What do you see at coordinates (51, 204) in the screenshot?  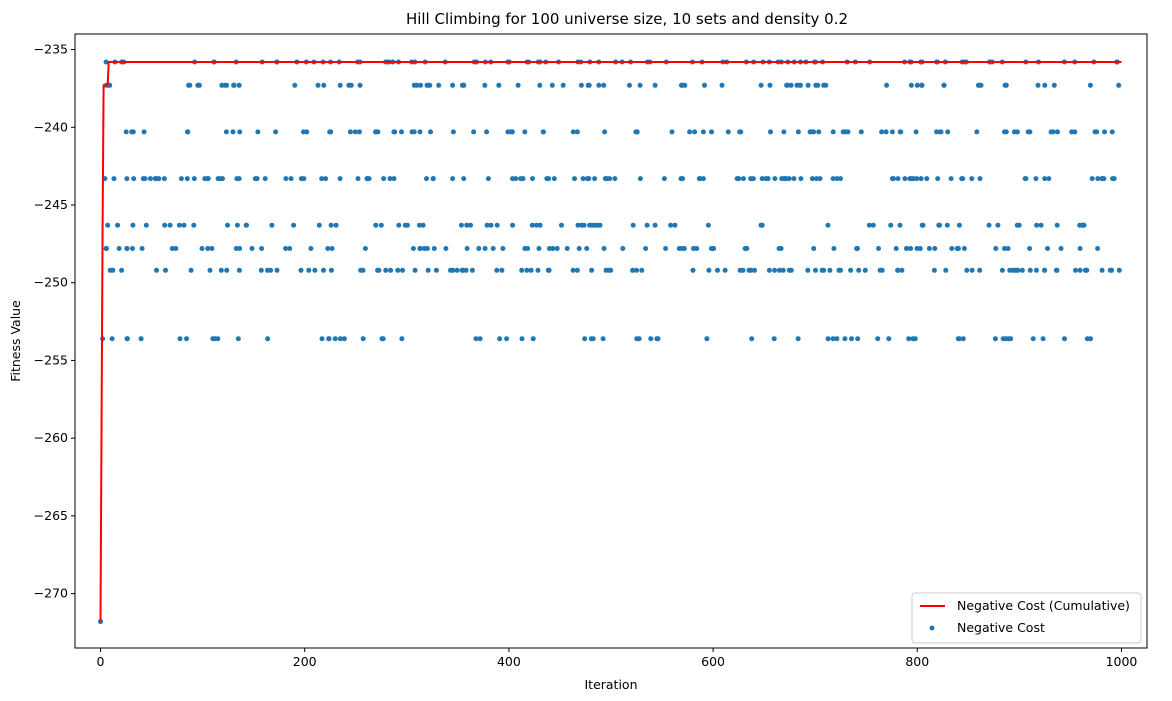 I see `y-tick-label: −245` at bounding box center [51, 204].